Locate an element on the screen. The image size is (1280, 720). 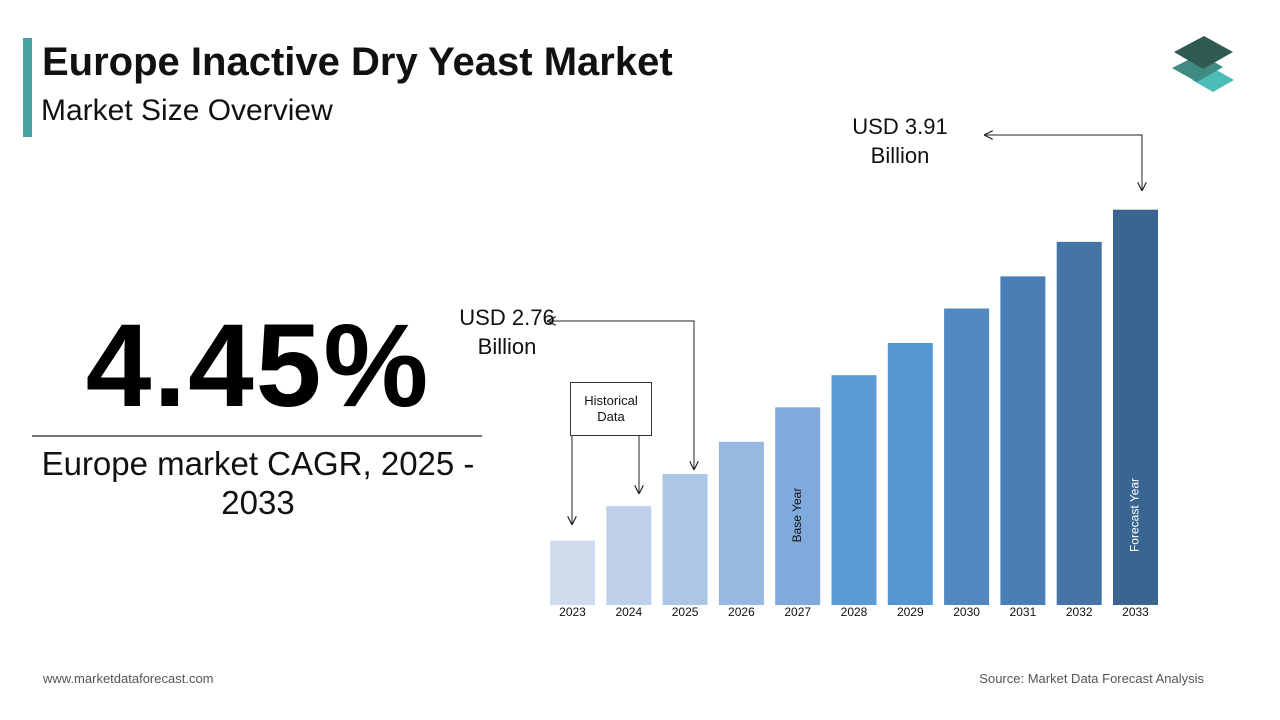
x-tick-label: 2031 is located at coordinates (1023, 612).